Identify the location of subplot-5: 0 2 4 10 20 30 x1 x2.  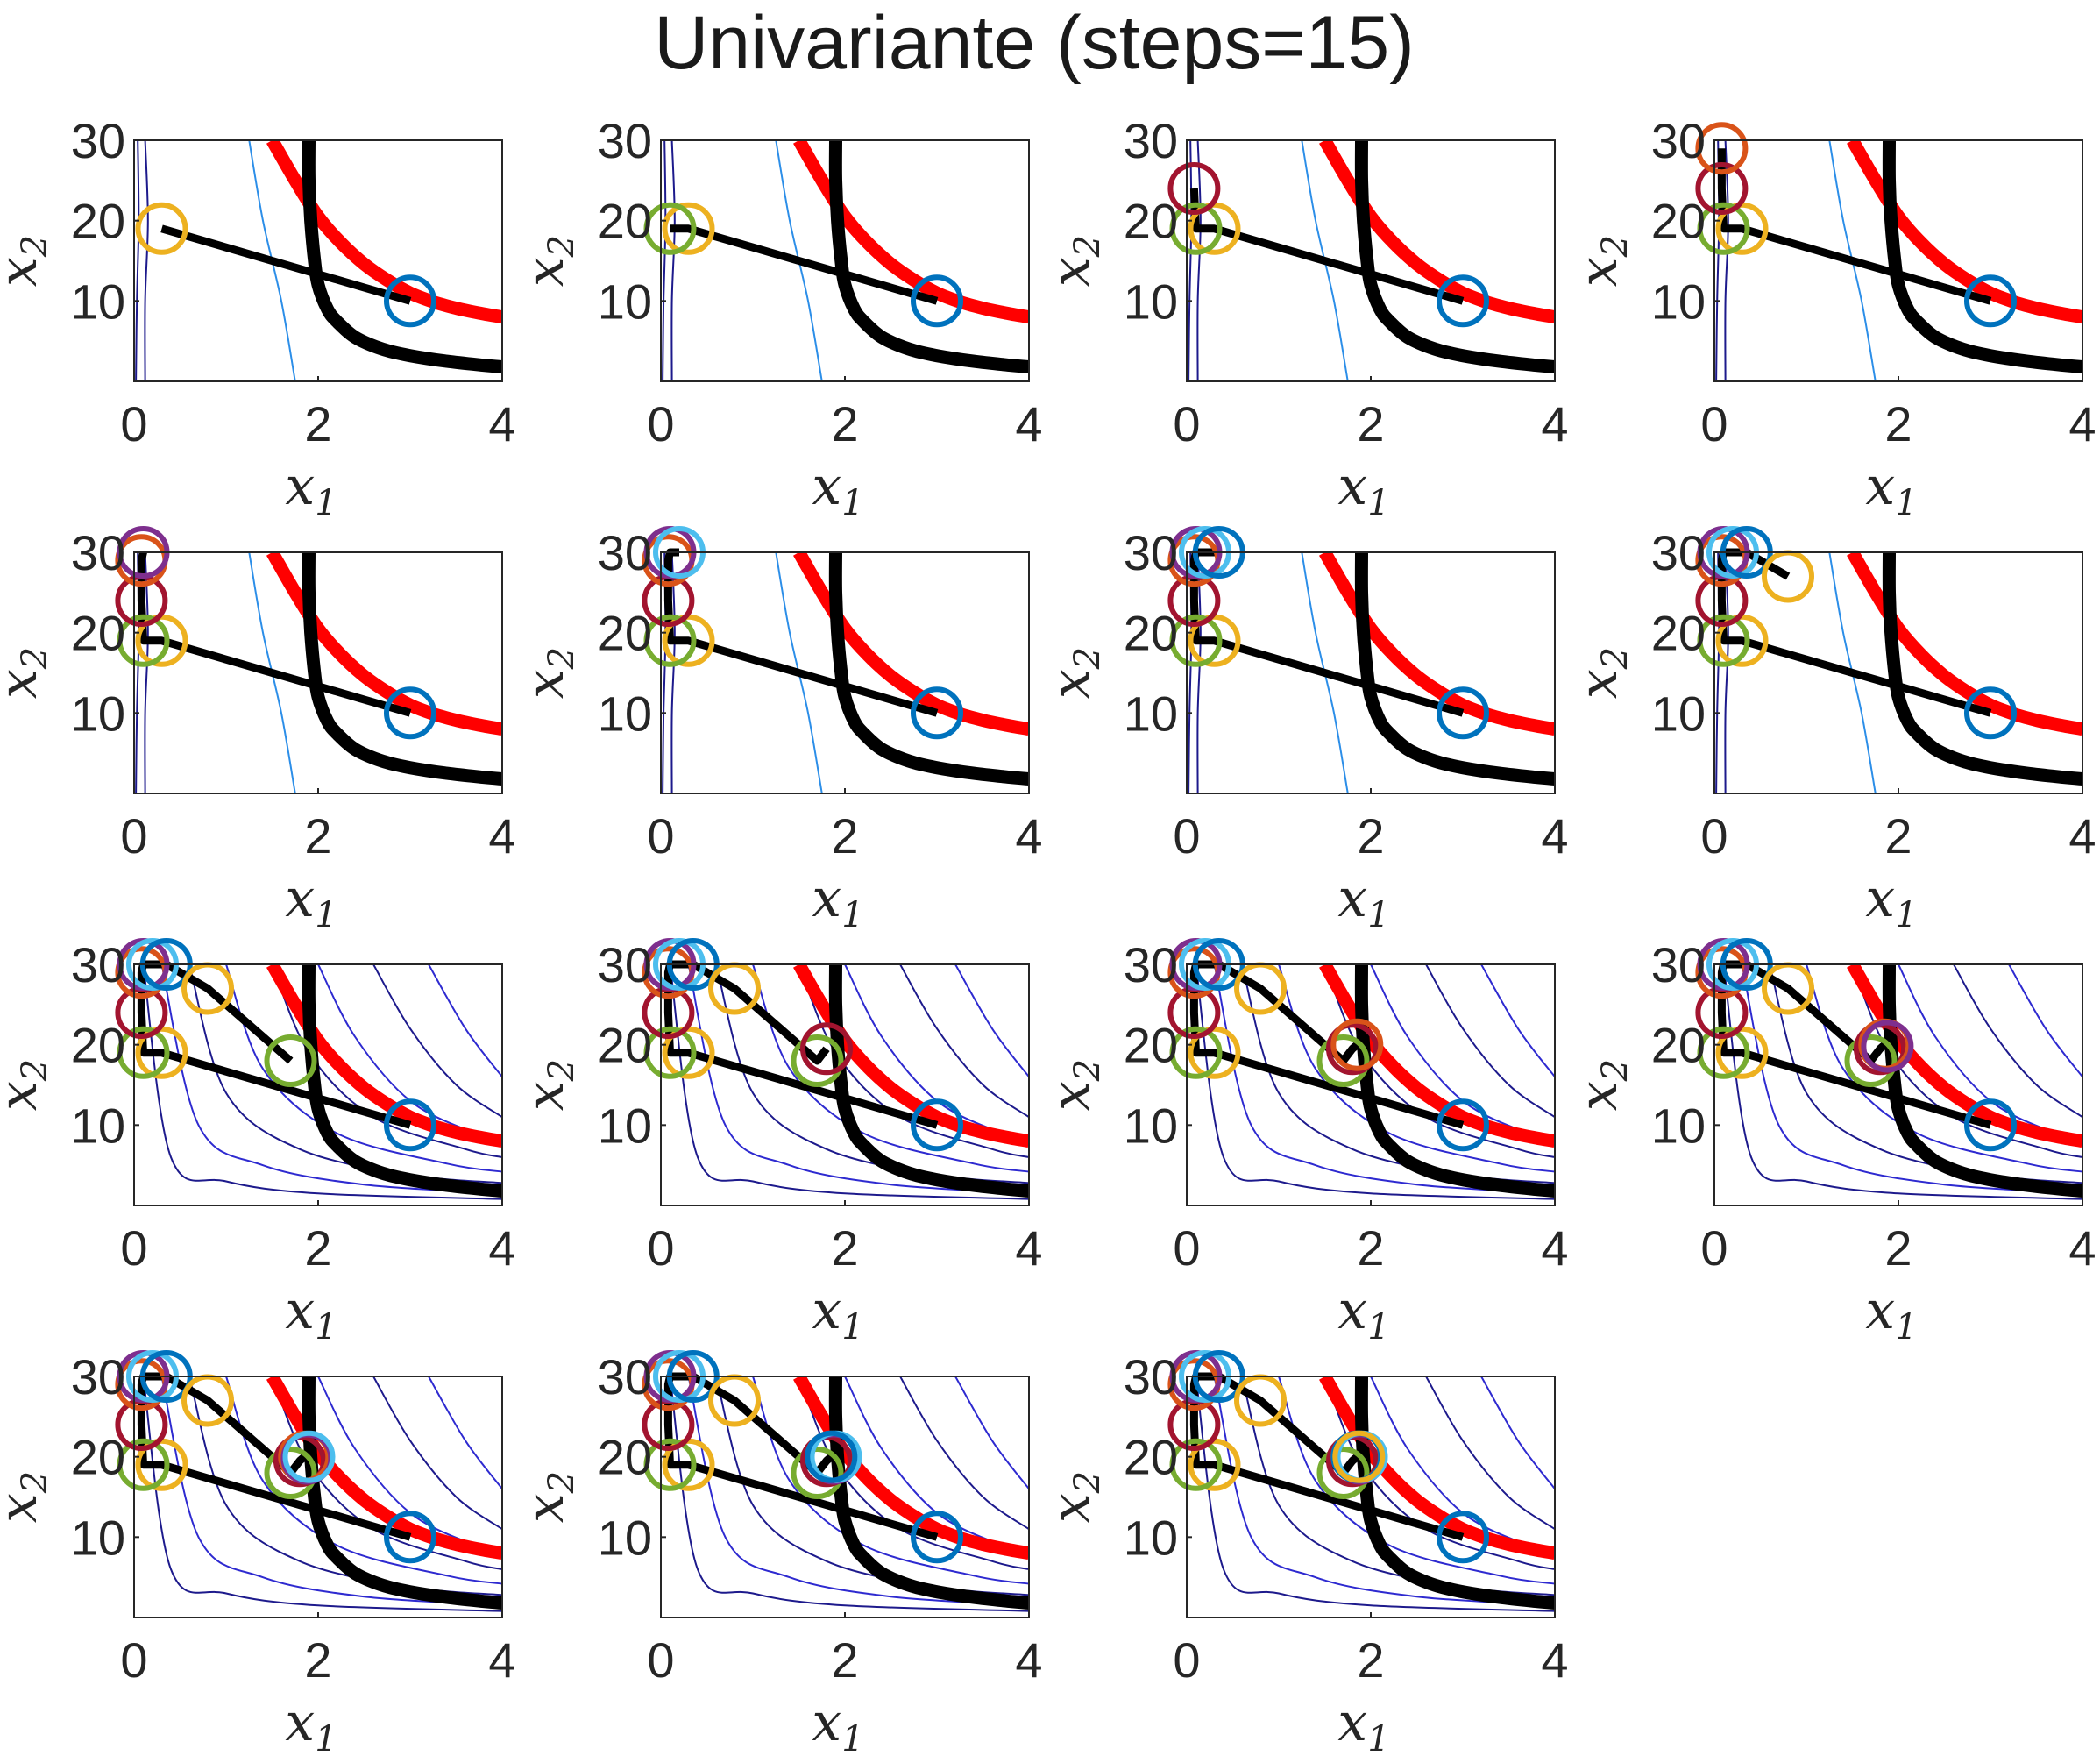
(258, 730).